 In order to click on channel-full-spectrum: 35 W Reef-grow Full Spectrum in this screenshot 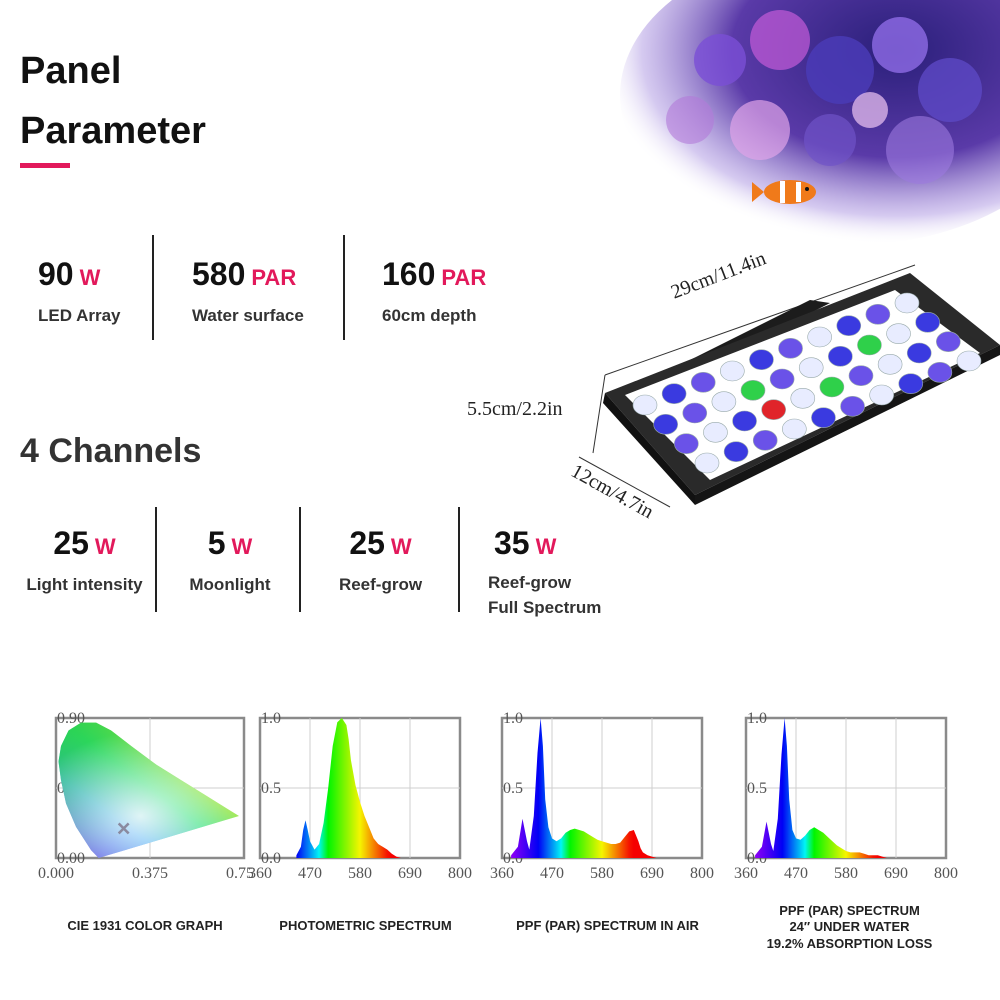, I will do `click(544, 573)`.